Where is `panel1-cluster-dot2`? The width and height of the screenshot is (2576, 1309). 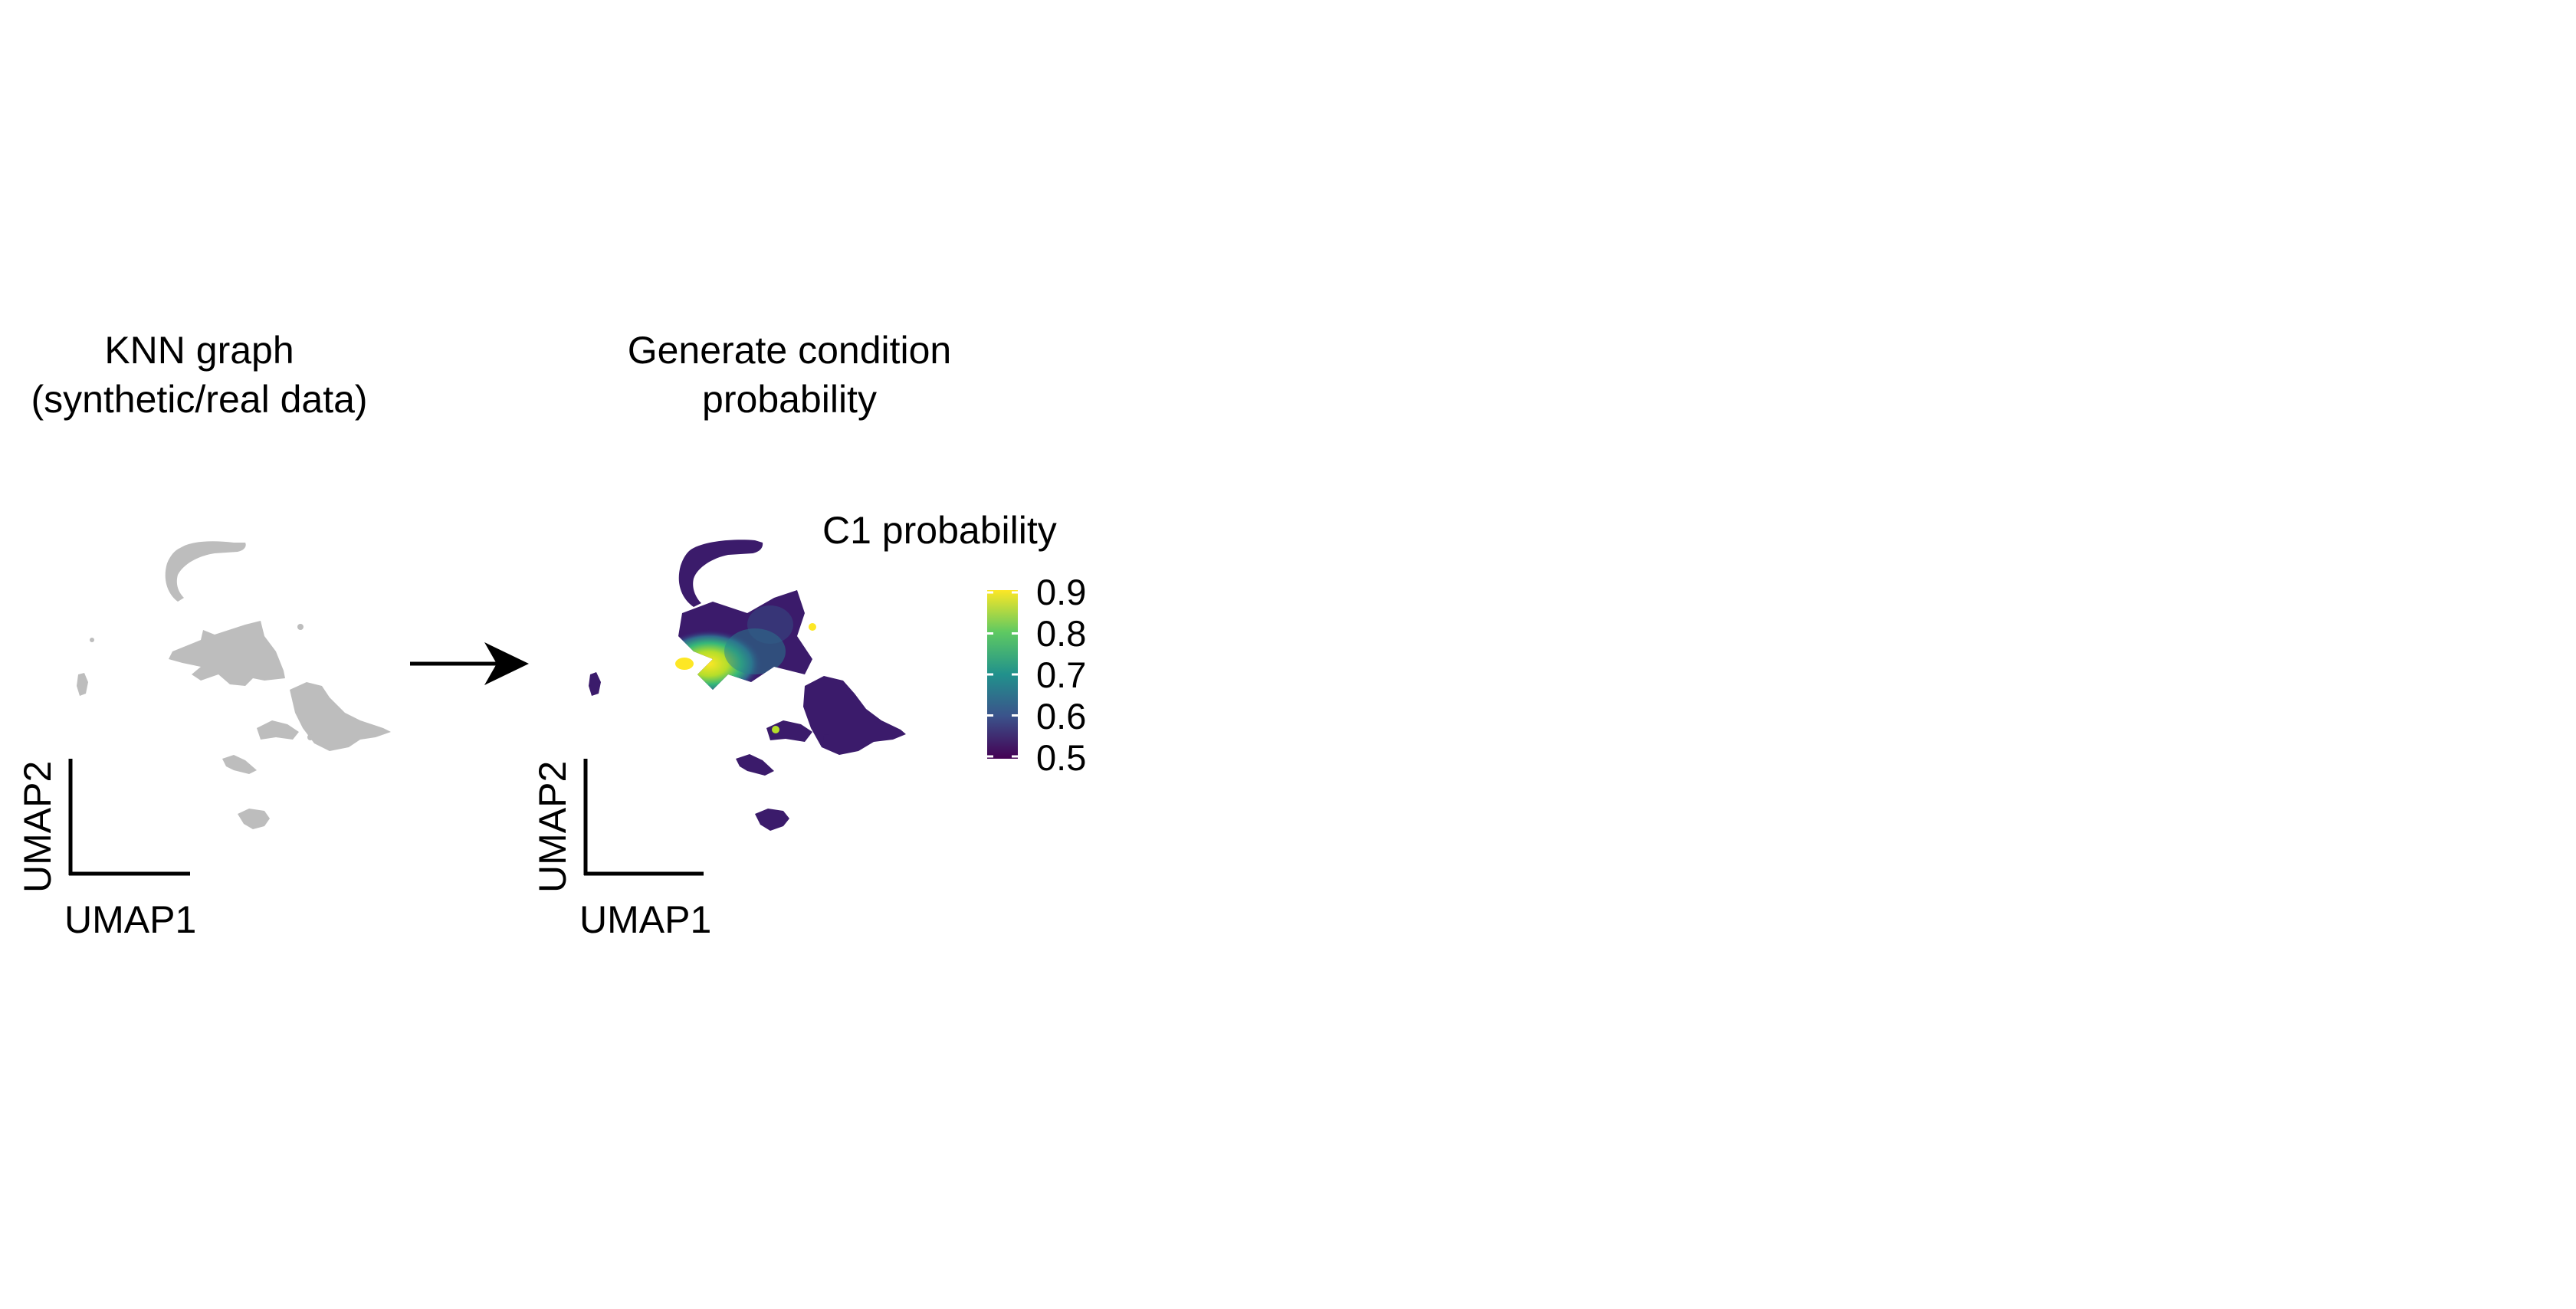 panel1-cluster-dot2 is located at coordinates (92, 640).